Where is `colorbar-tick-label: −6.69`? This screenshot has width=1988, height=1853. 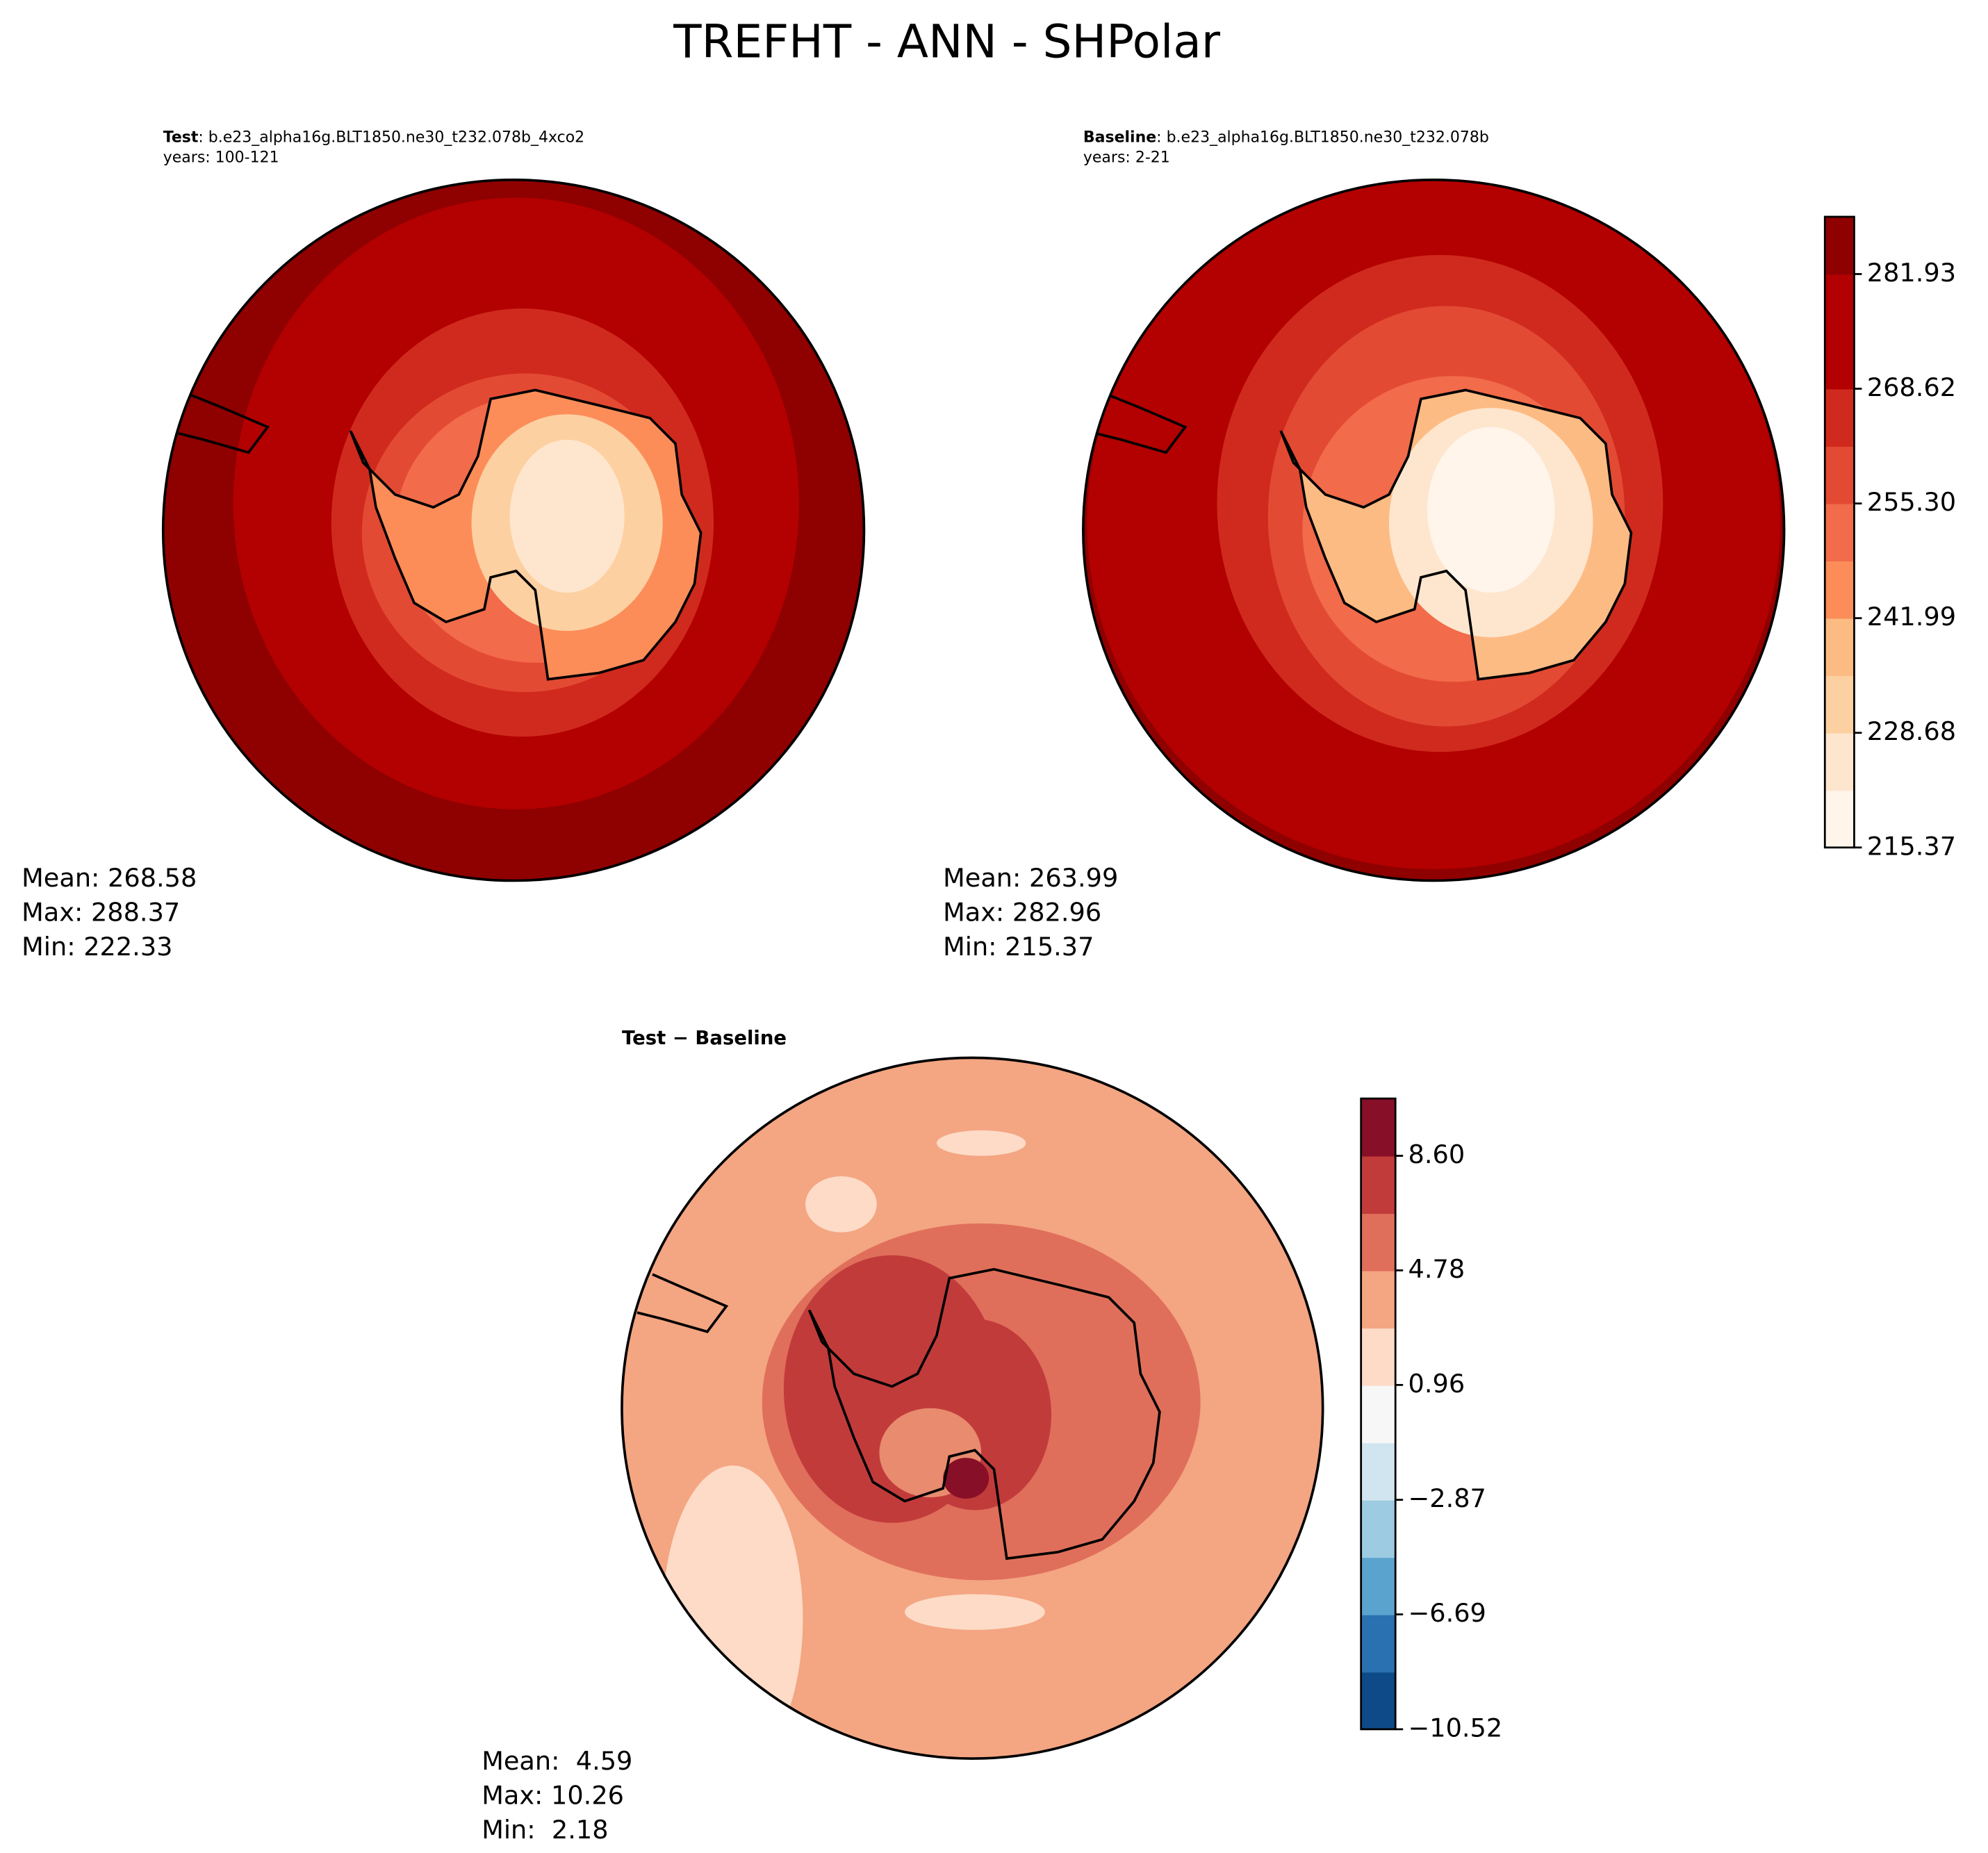 colorbar-tick-label: −6.69 is located at coordinates (1447, 1613).